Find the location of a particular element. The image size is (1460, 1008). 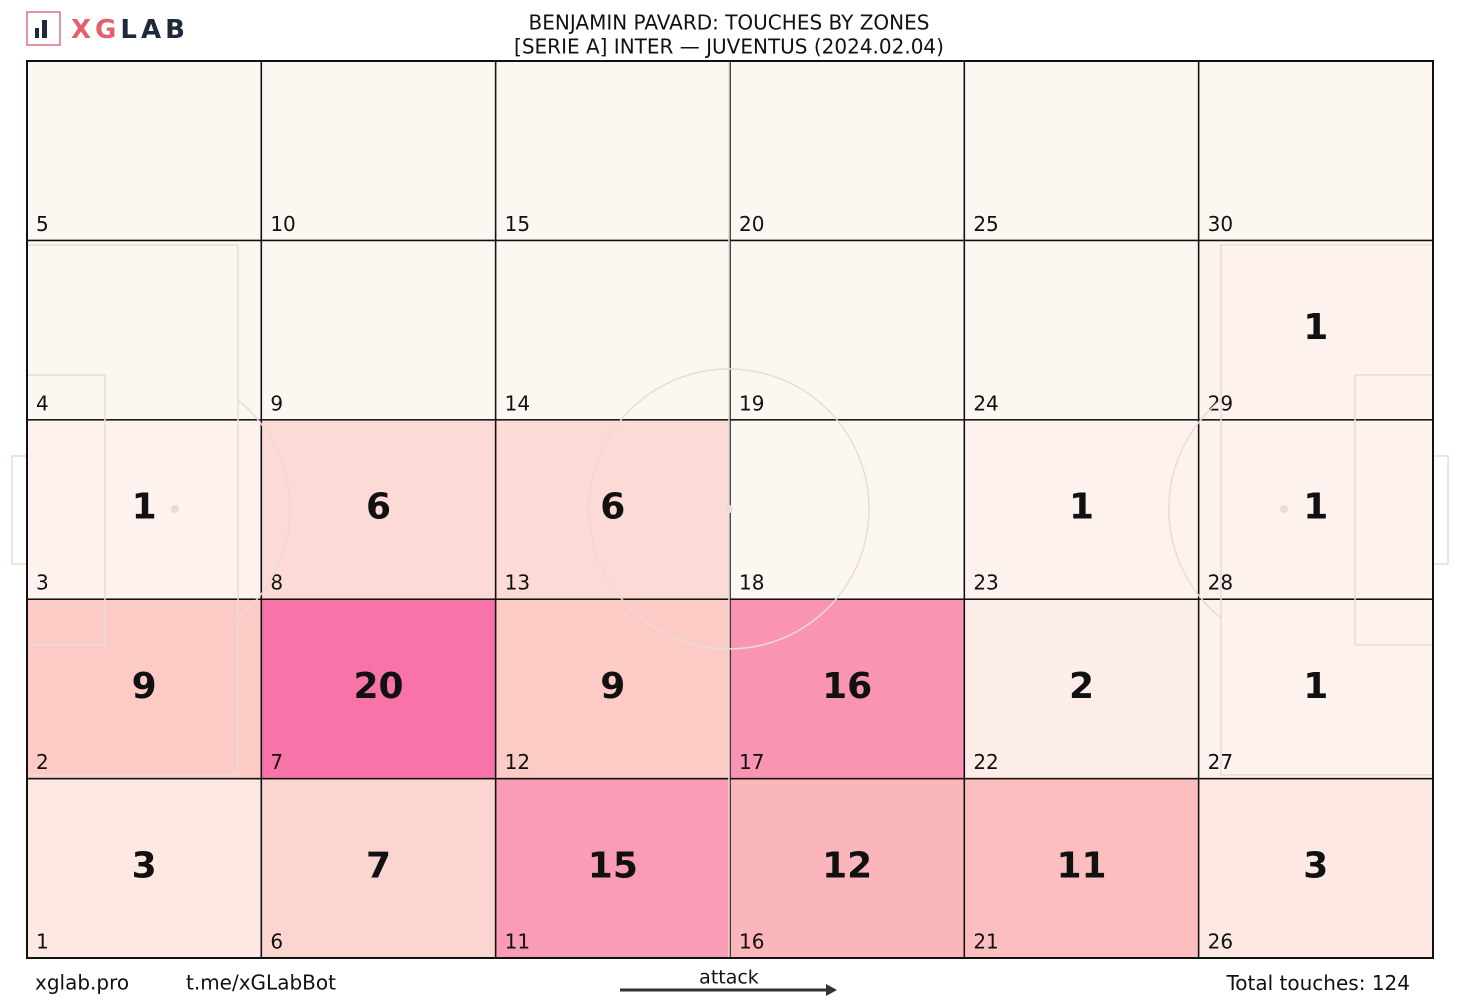

zone-number: 21 is located at coordinates (985, 942).